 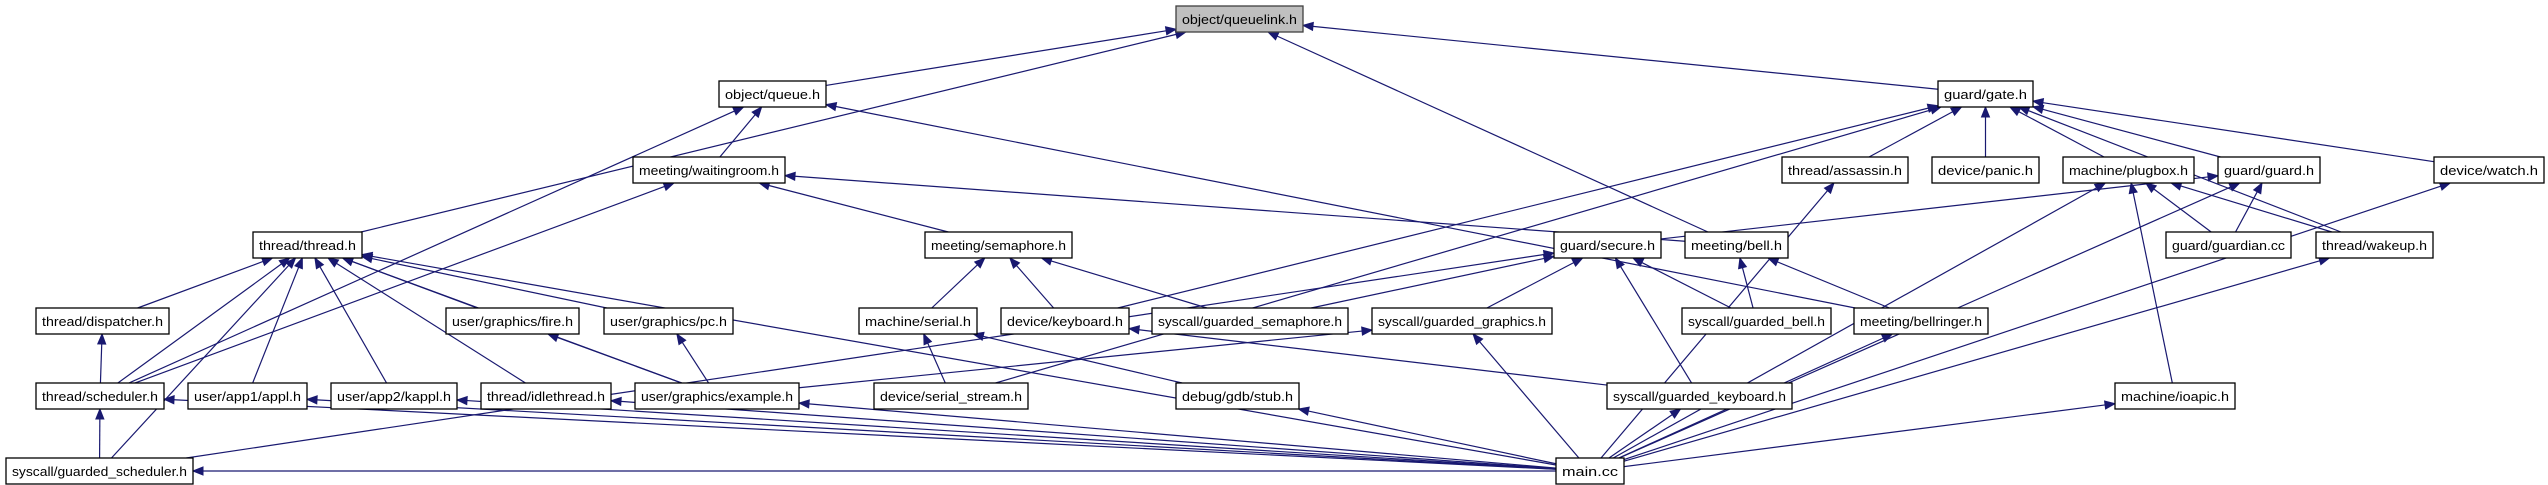 What do you see at coordinates (1065, 321) in the screenshot?
I see `node-keyboard: device/keyboard.h` at bounding box center [1065, 321].